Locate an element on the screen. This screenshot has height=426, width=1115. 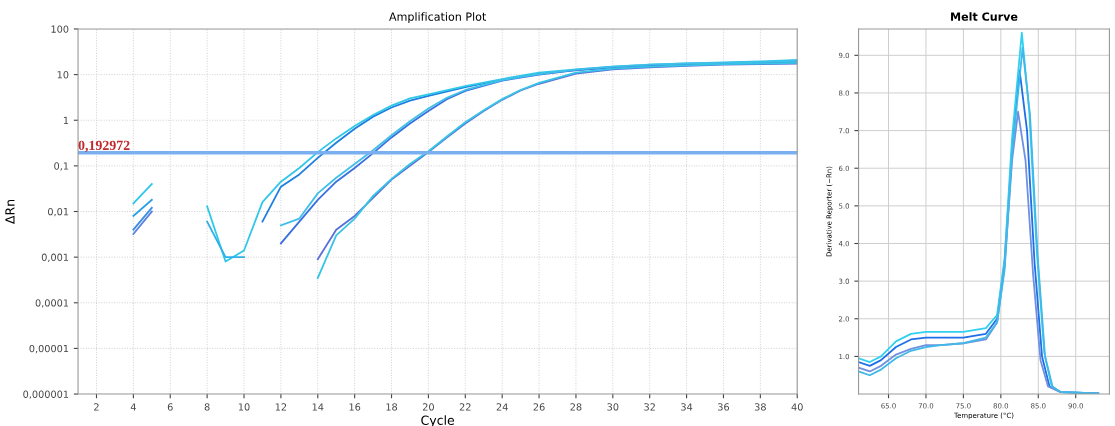
x-tick-label: 4 is located at coordinates (133, 407).